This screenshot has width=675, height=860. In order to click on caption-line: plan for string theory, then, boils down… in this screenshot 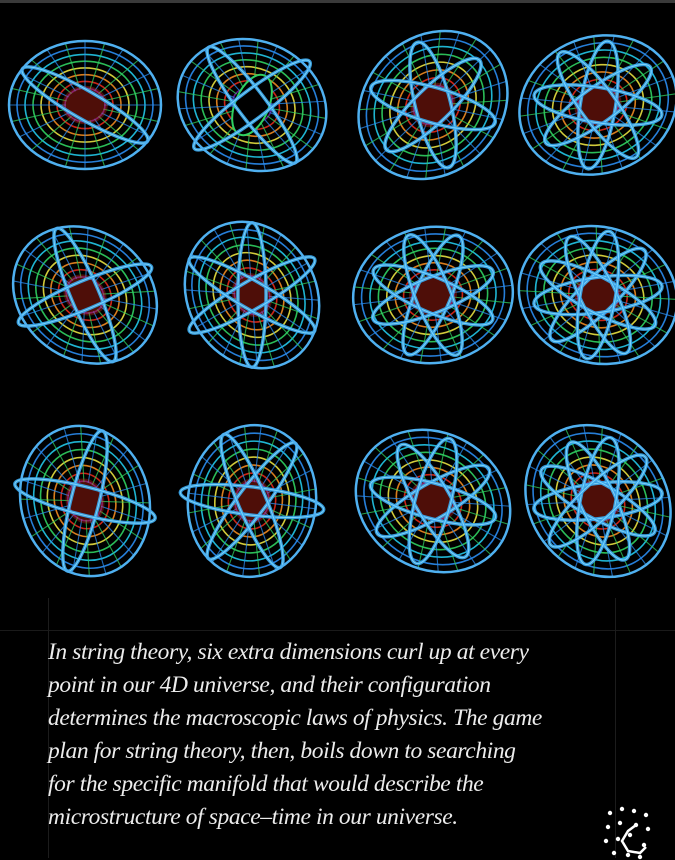, I will do `click(282, 751)`.